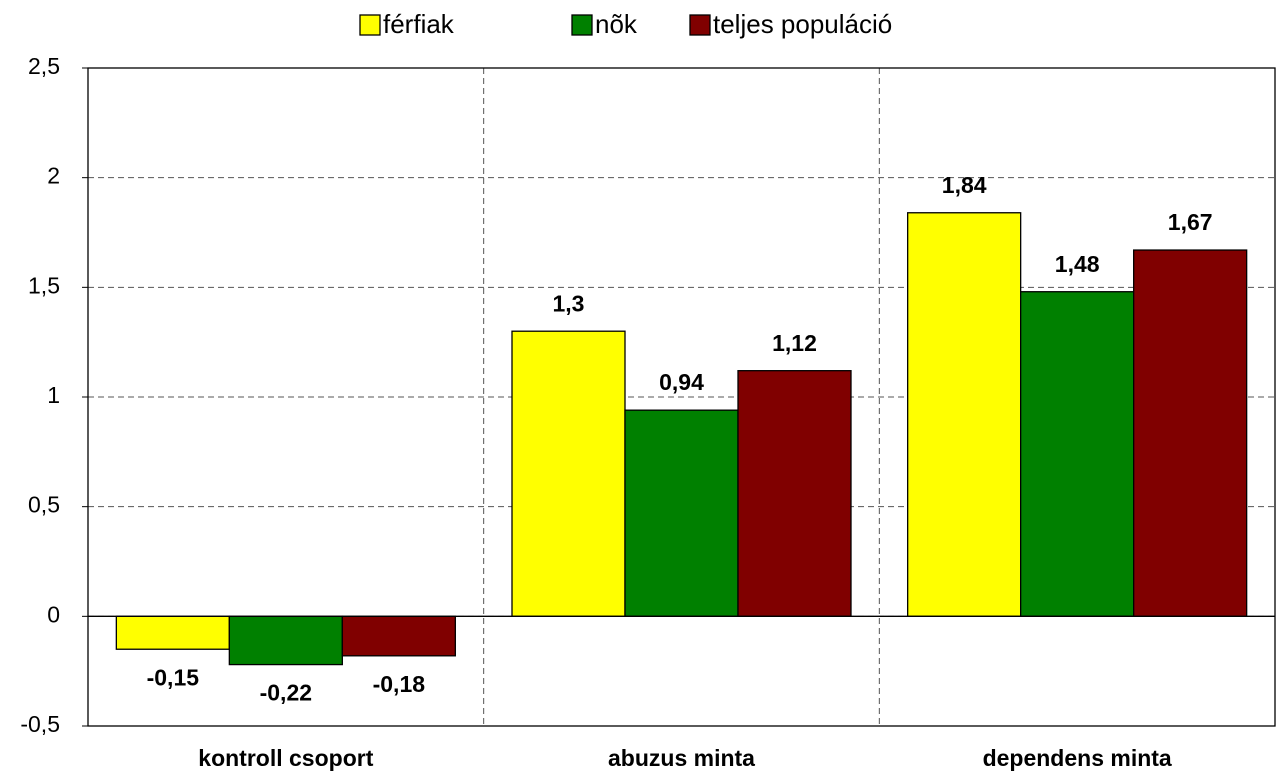 The width and height of the screenshot is (1277, 782). I want to click on data-label: 1,12, so click(794, 343).